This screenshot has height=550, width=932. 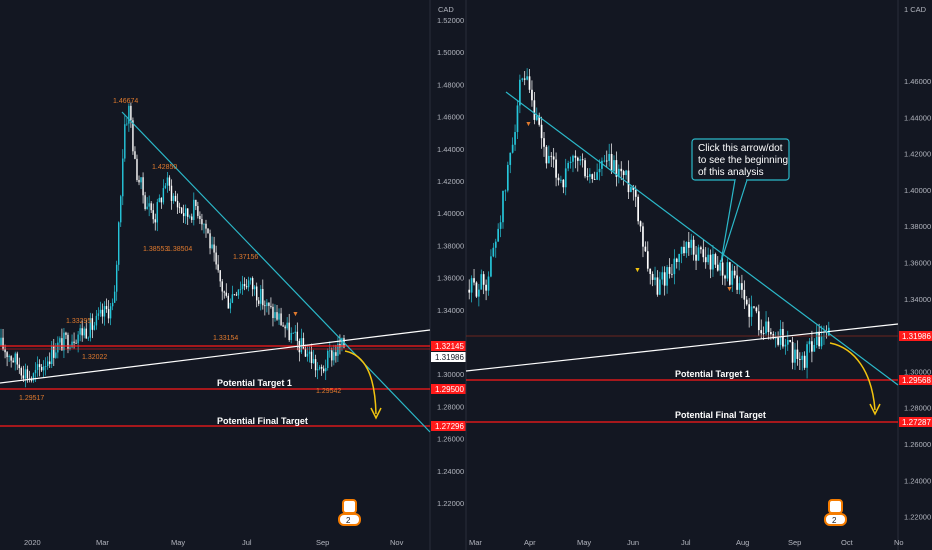 What do you see at coordinates (262, 421) in the screenshot?
I see `left-annotation-final-target: Potential Final Target` at bounding box center [262, 421].